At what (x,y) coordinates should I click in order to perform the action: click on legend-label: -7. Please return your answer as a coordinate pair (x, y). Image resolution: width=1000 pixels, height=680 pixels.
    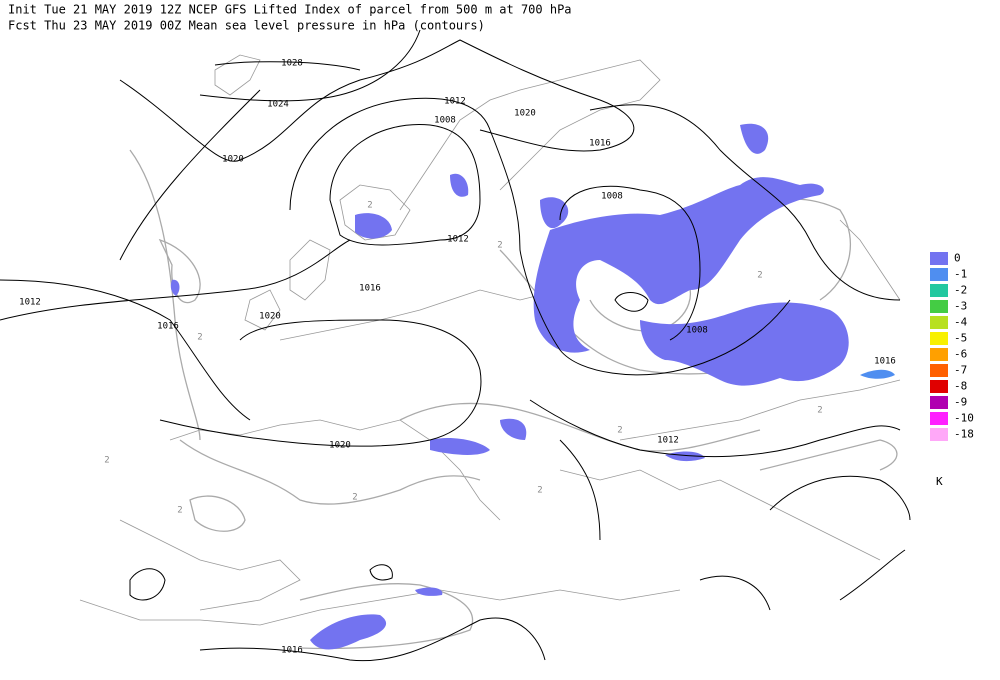
    Looking at the image, I should click on (960, 370).